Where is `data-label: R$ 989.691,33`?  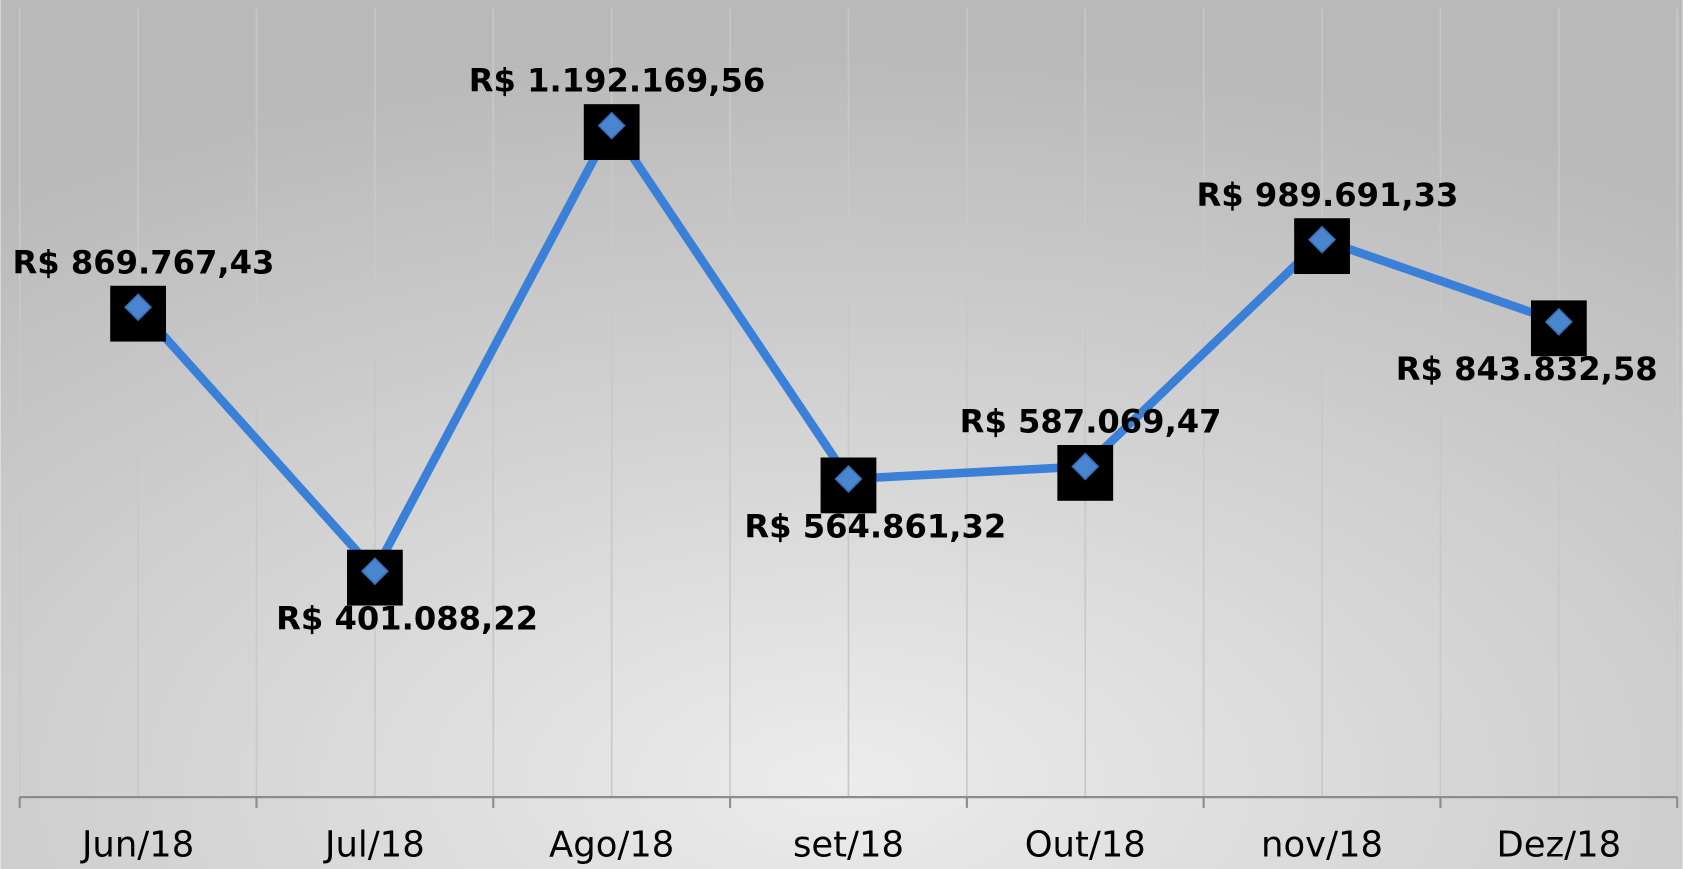
data-label: R$ 989.691,33 is located at coordinates (1327, 195).